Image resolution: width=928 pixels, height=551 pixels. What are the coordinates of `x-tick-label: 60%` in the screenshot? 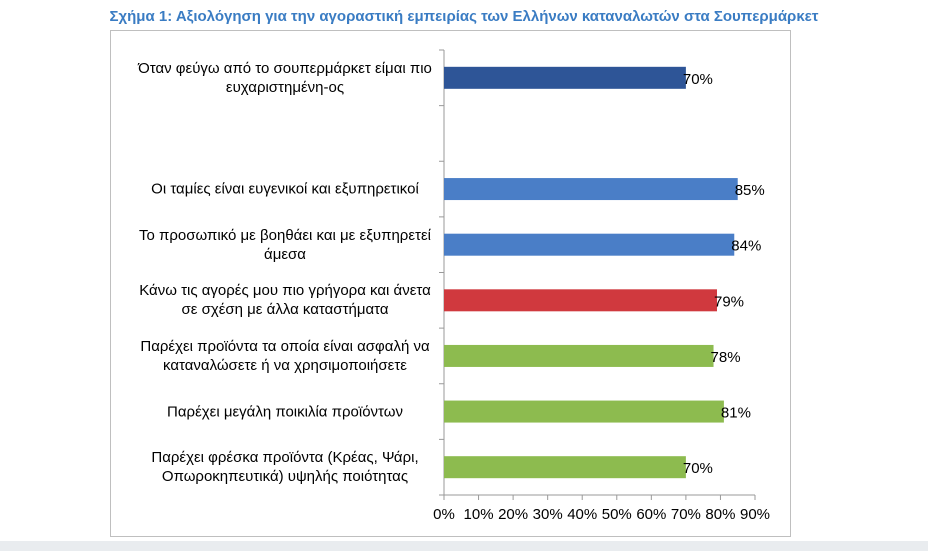 It's located at (651, 514).